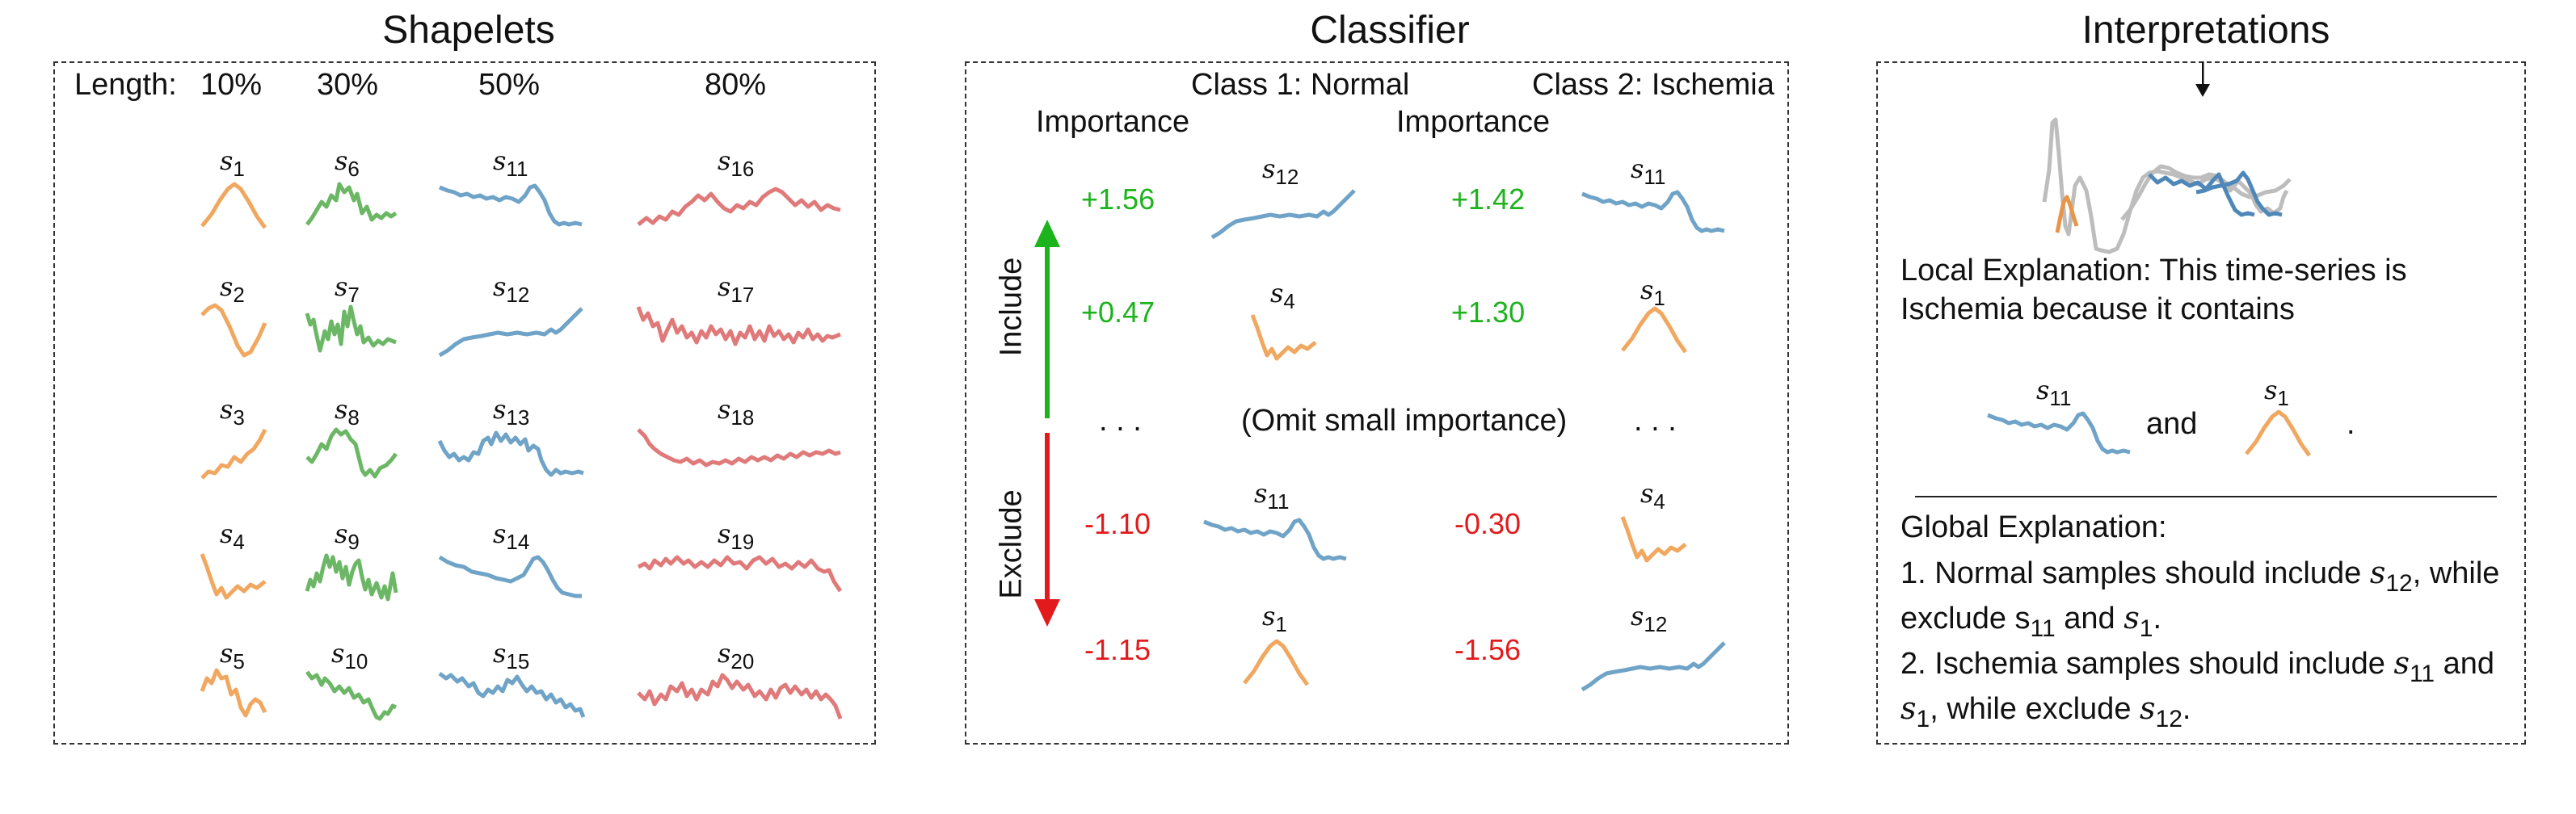 The width and height of the screenshot is (2576, 814). I want to click on shapelet-label: s7, so click(347, 289).